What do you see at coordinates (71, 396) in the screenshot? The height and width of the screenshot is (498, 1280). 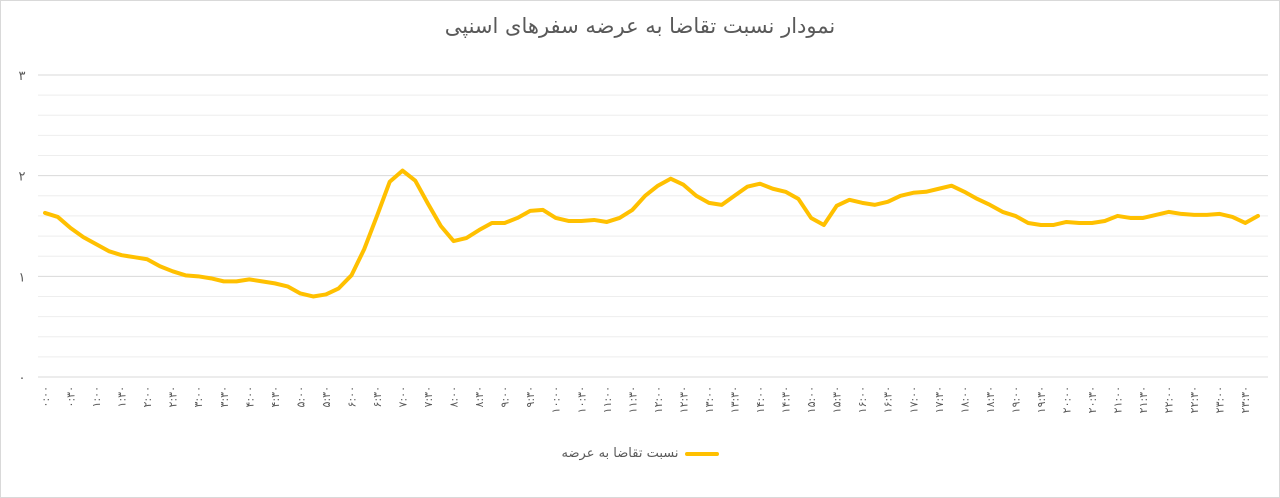 I see `x-tick-label: ۰:۳۰` at bounding box center [71, 396].